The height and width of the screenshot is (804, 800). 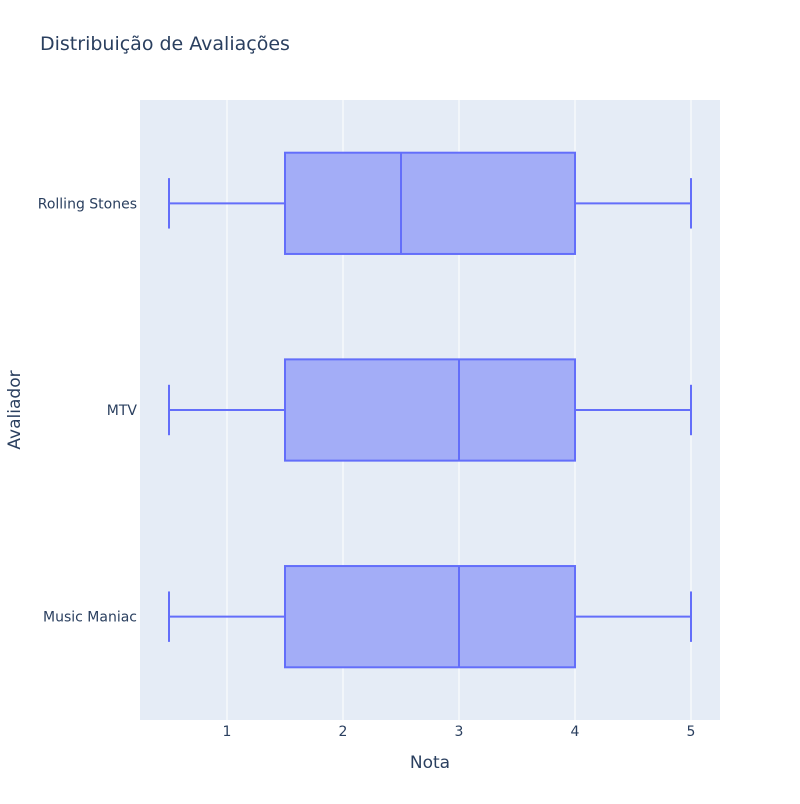 I want to click on box-mtv, so click(x=430, y=410).